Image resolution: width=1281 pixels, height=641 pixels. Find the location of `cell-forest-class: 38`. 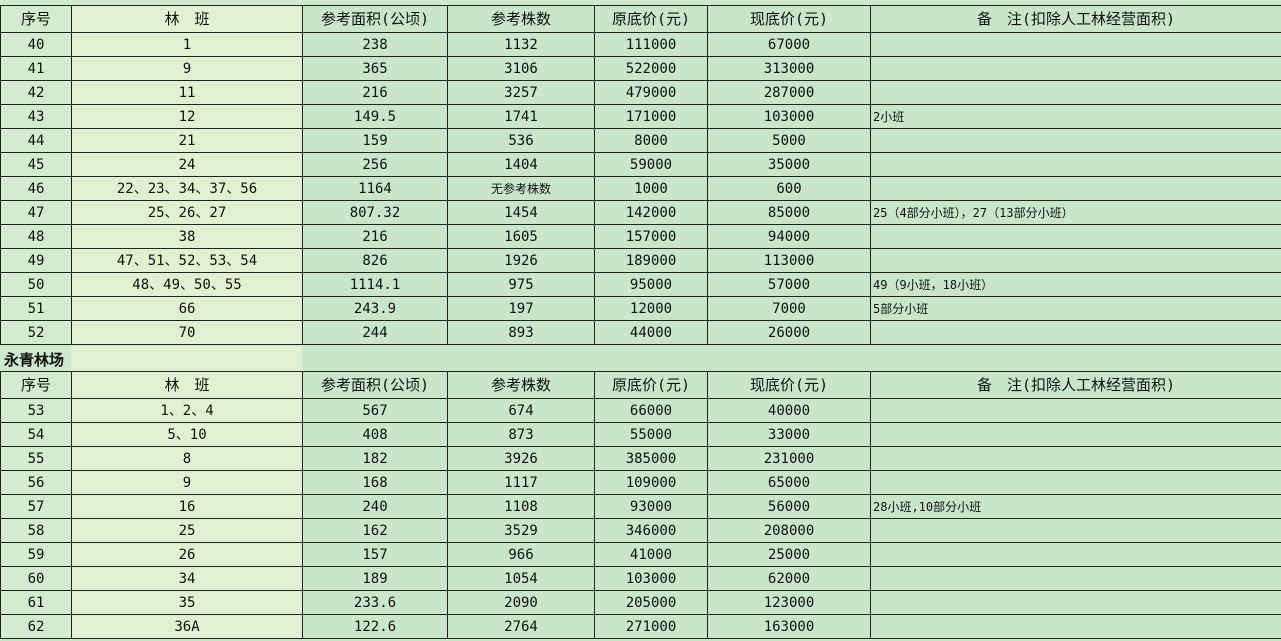

cell-forest-class: 38 is located at coordinates (187, 236).